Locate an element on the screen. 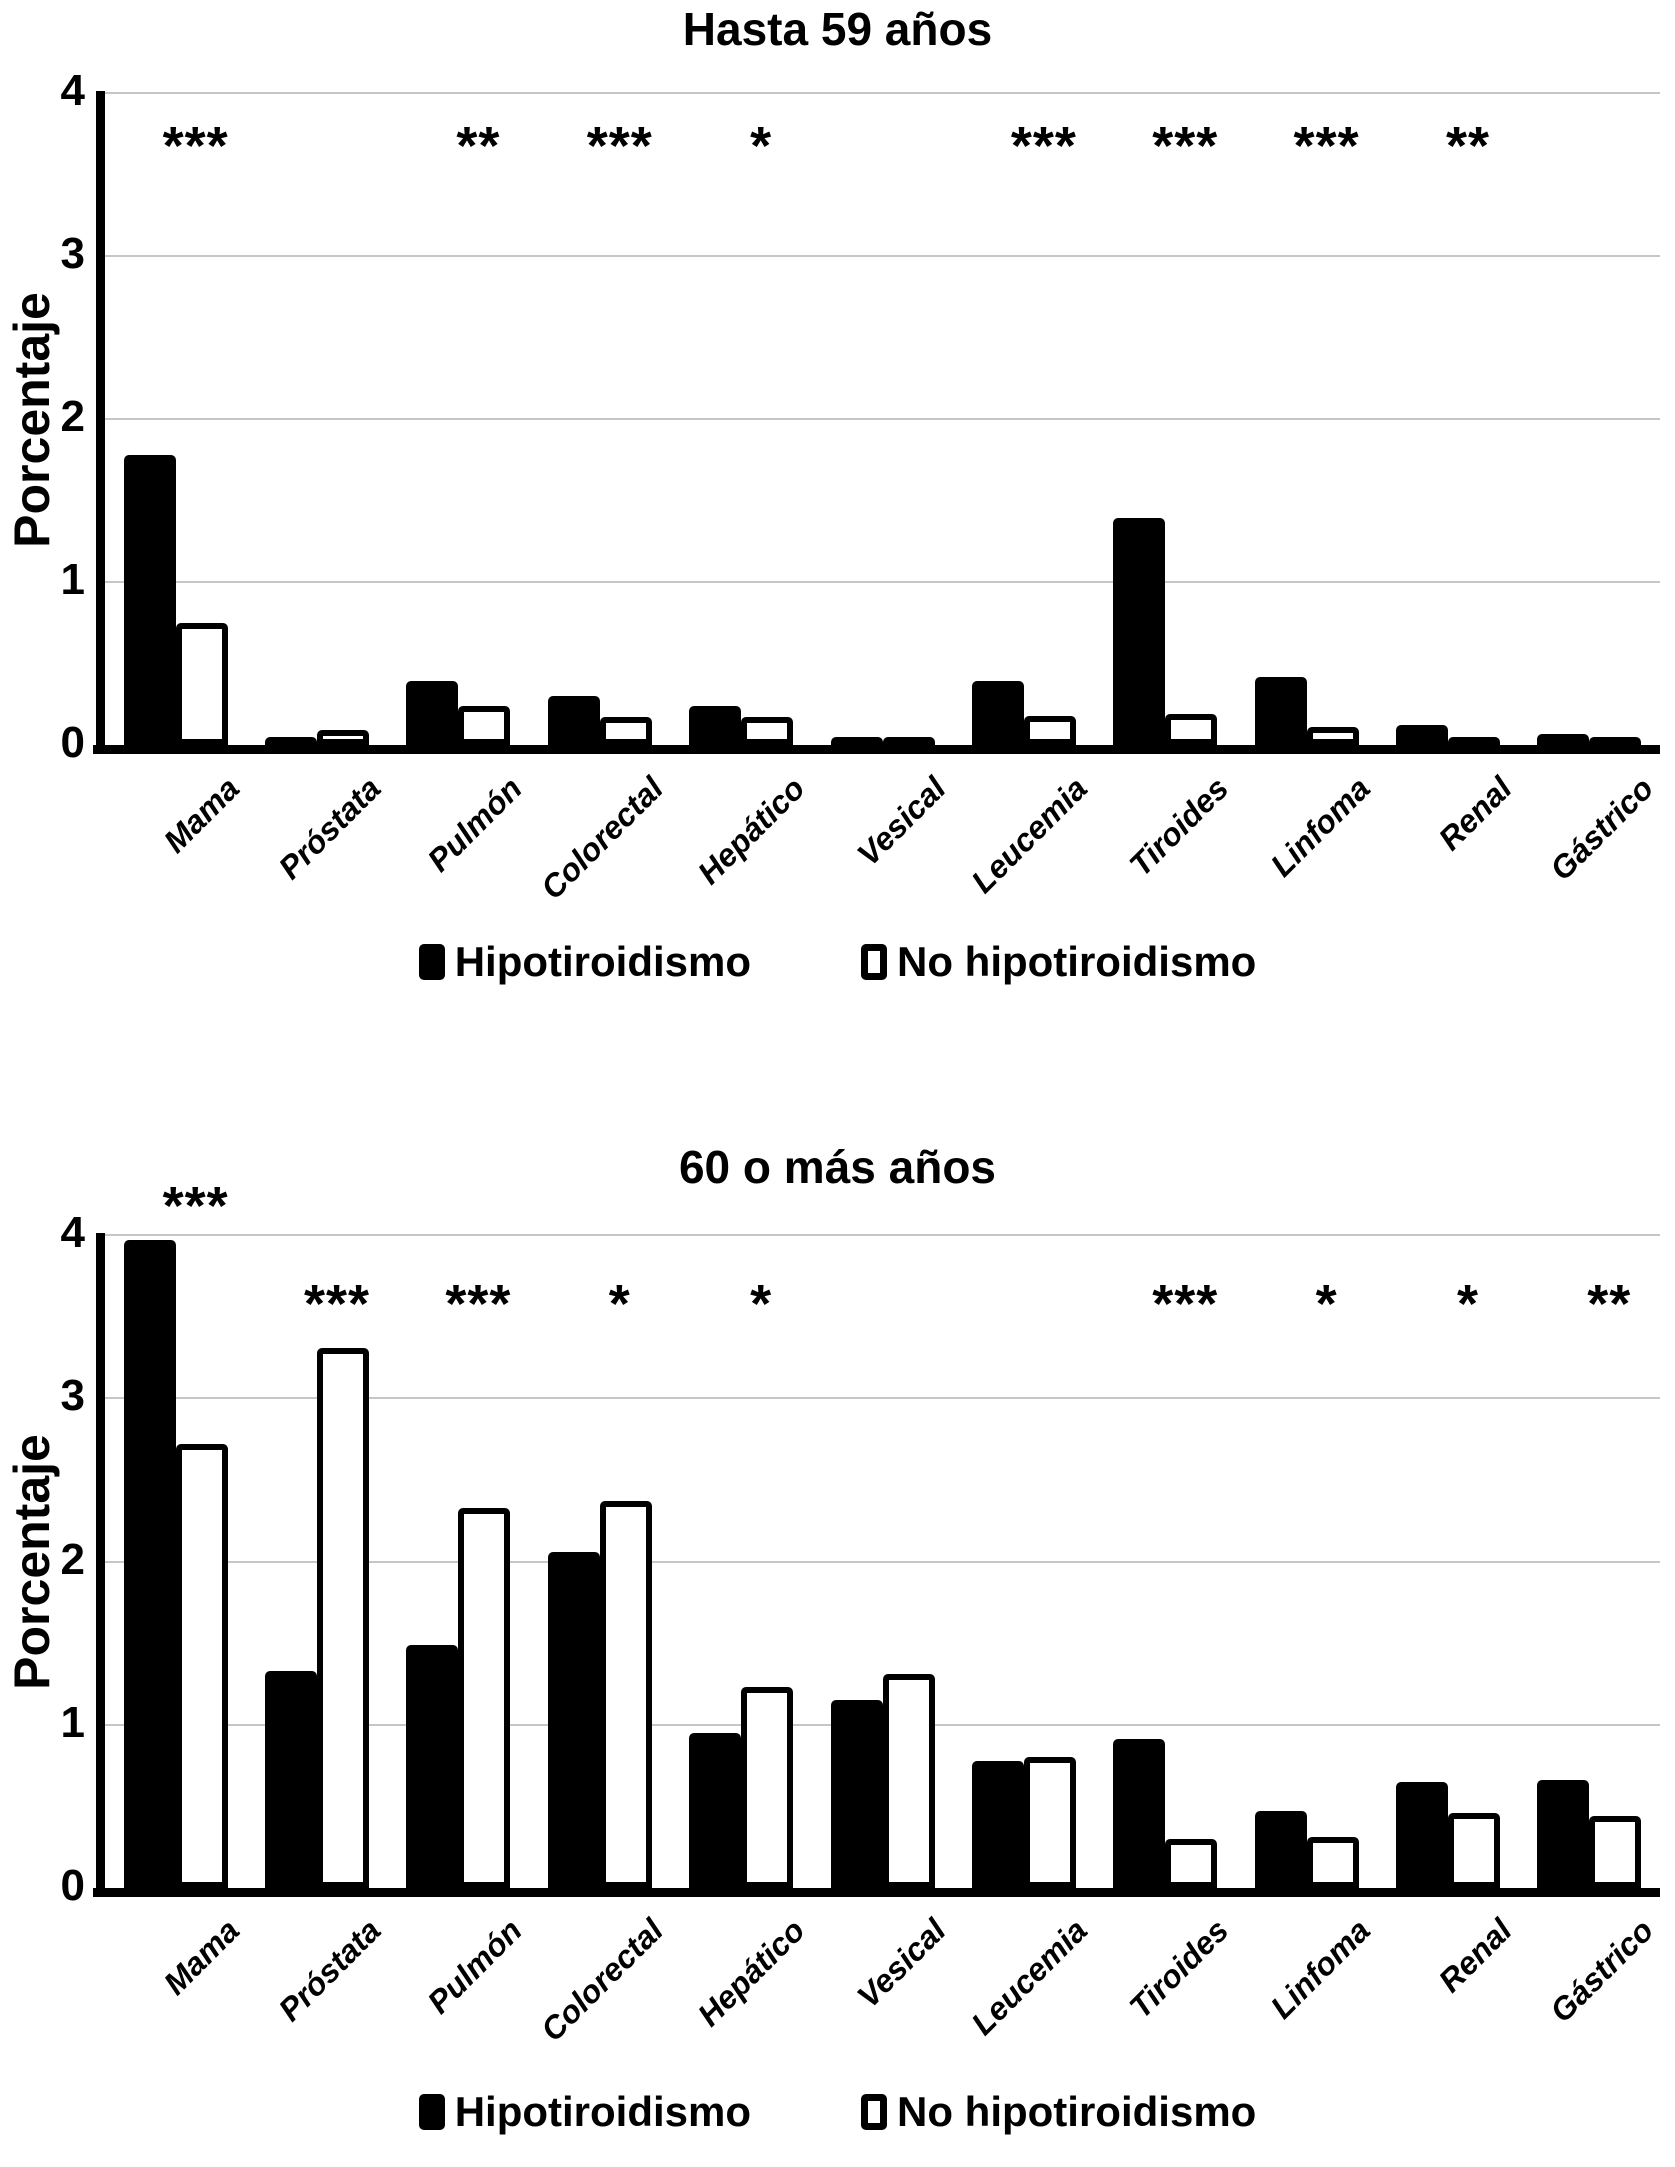 The height and width of the screenshot is (2167, 1675). y-axis-line is located at coordinates (100, 421).